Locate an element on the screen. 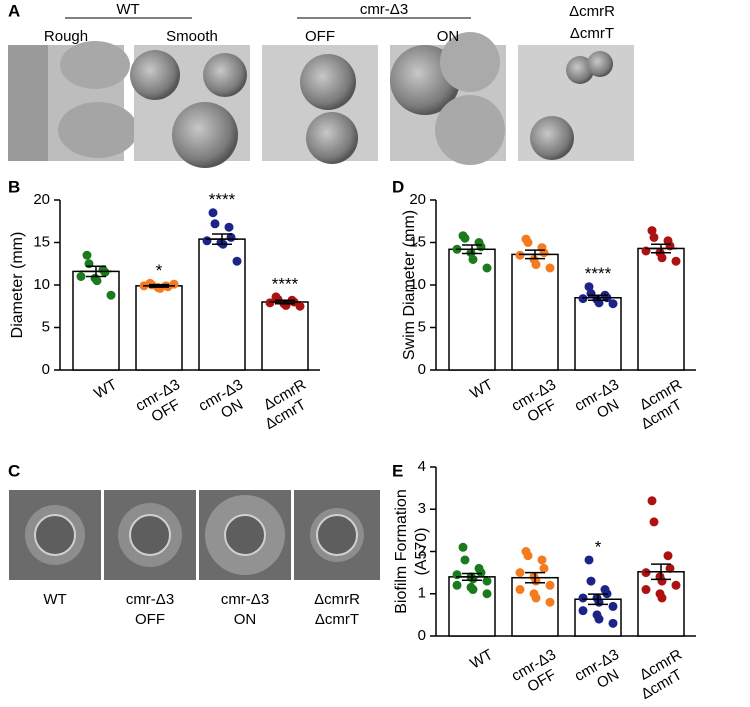  panel-letter: E is located at coordinates (397, 470).